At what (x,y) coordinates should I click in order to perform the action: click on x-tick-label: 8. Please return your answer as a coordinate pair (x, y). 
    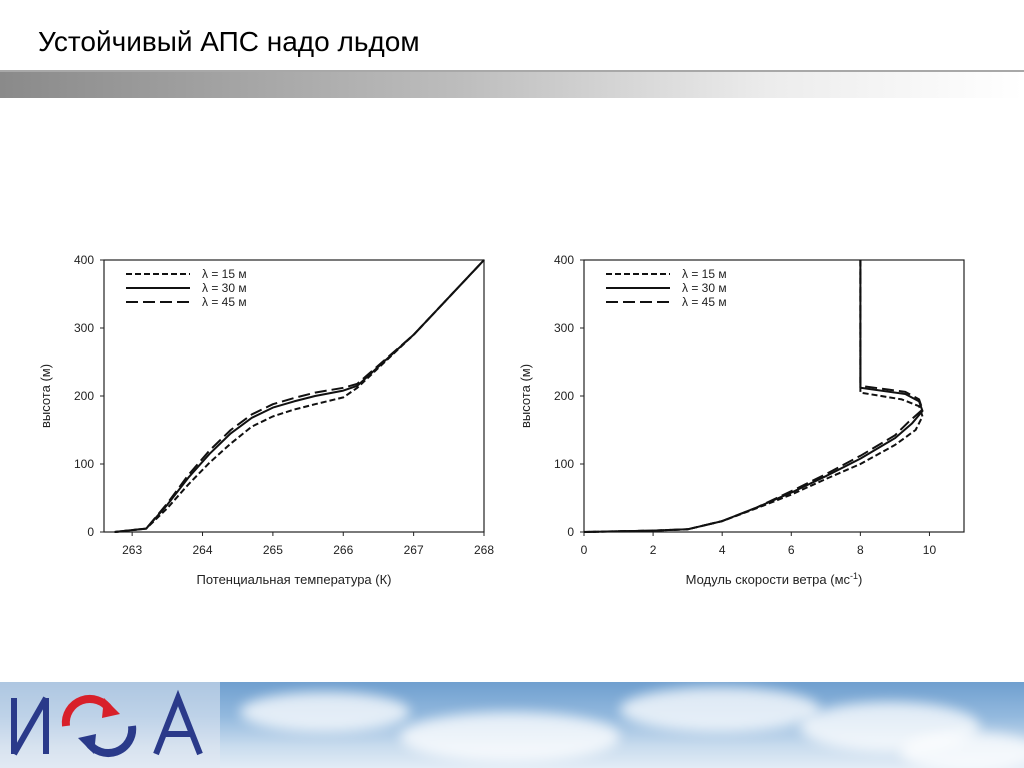
    Looking at the image, I should click on (860, 550).